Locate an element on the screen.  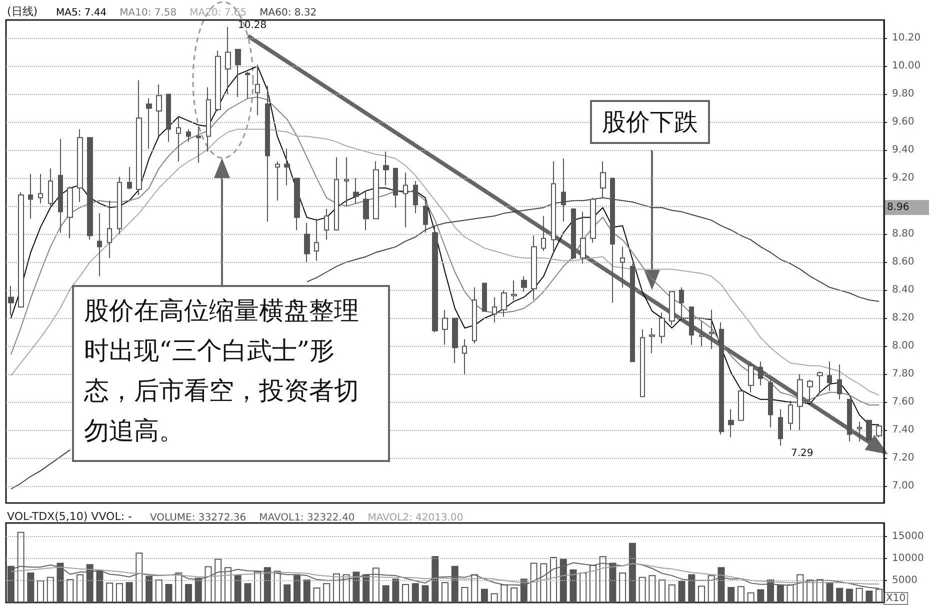
y-tick-label: 9.20 is located at coordinates (903, 178).